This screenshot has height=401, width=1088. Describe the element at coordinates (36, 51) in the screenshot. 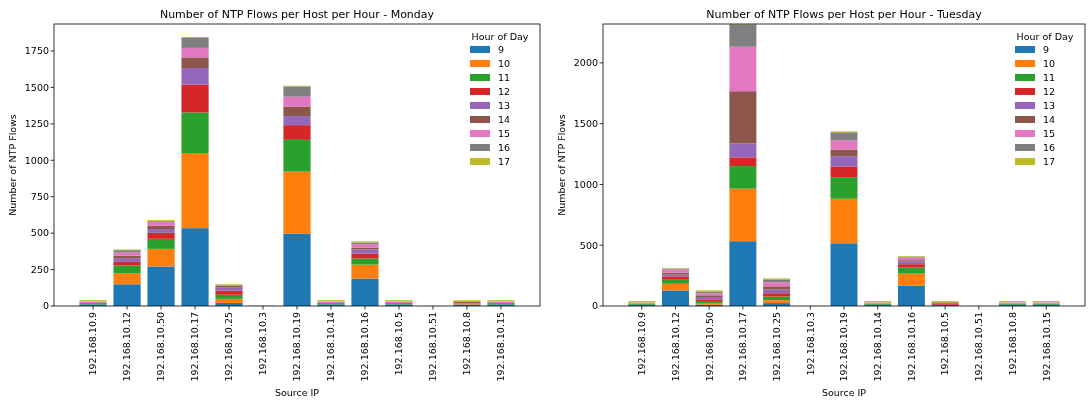

I see `y-tick-label: 1750` at that location.